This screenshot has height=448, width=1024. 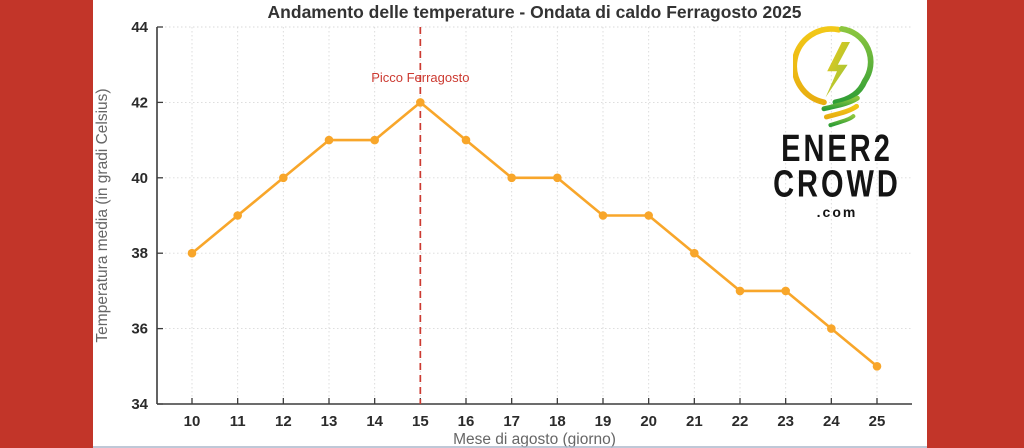 I want to click on y-axis-label: Temperatura media (in gradi Celsius), so click(x=102, y=215).